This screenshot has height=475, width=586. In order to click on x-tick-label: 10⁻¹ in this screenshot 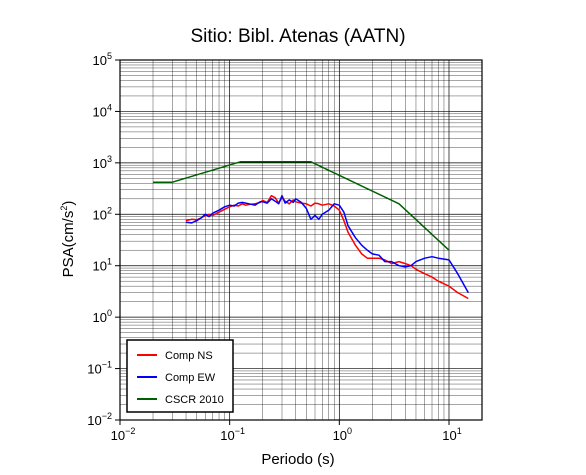, I will do `click(232, 434)`.